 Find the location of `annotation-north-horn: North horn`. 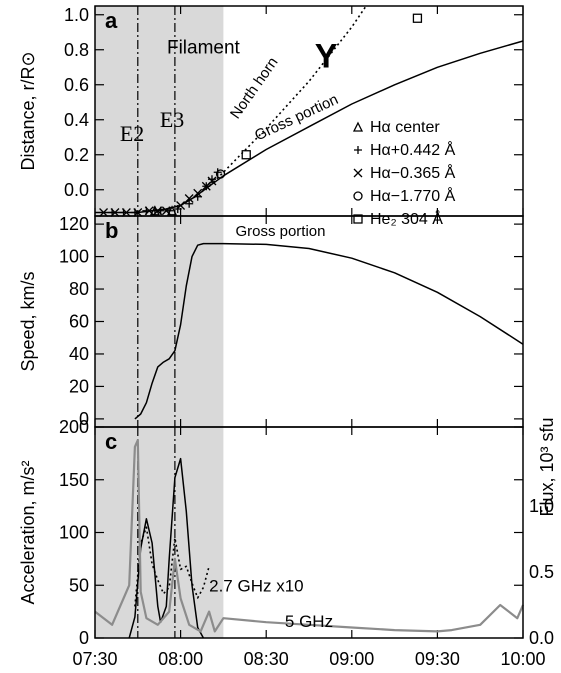

annotation-north-horn: North horn is located at coordinates (254, 88).